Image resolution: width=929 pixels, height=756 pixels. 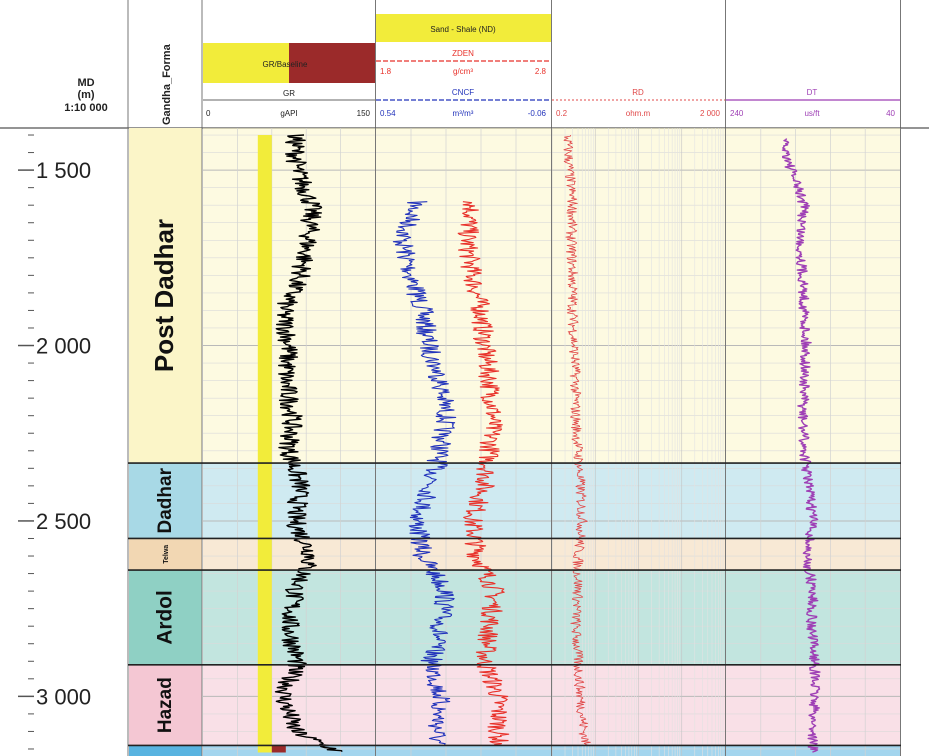 I want to click on curve-cncf, so click(x=424, y=473).